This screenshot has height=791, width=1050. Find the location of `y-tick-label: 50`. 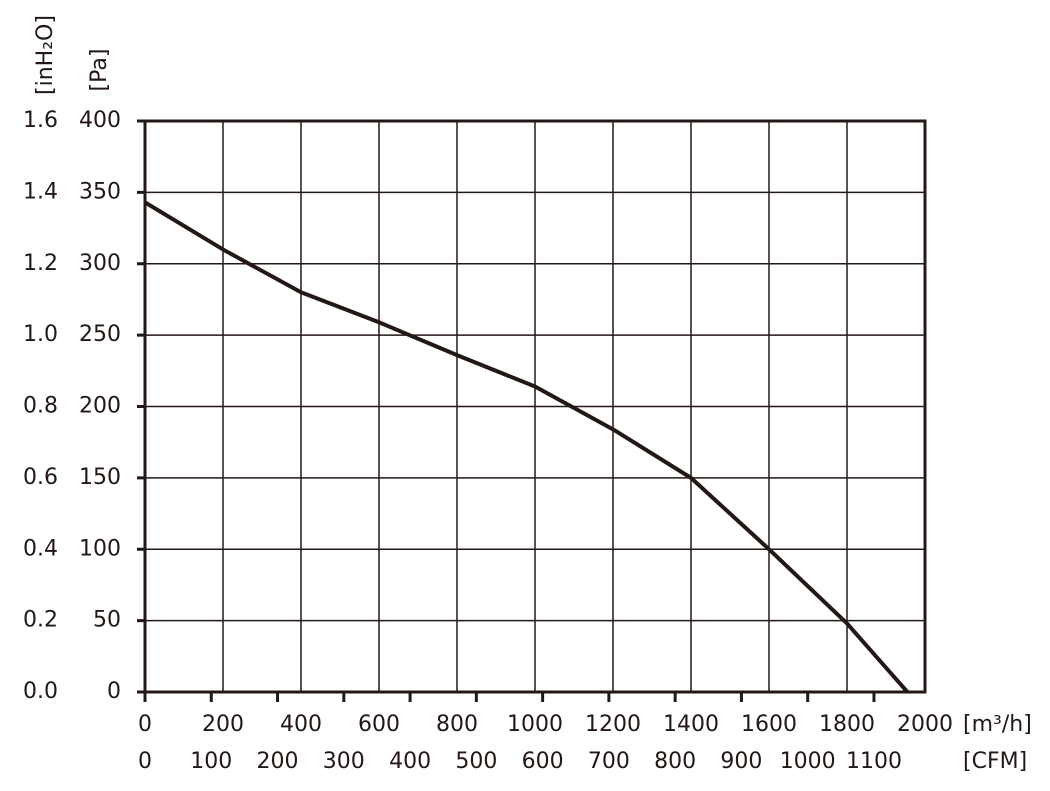

y-tick-label: 50 is located at coordinates (107, 620).